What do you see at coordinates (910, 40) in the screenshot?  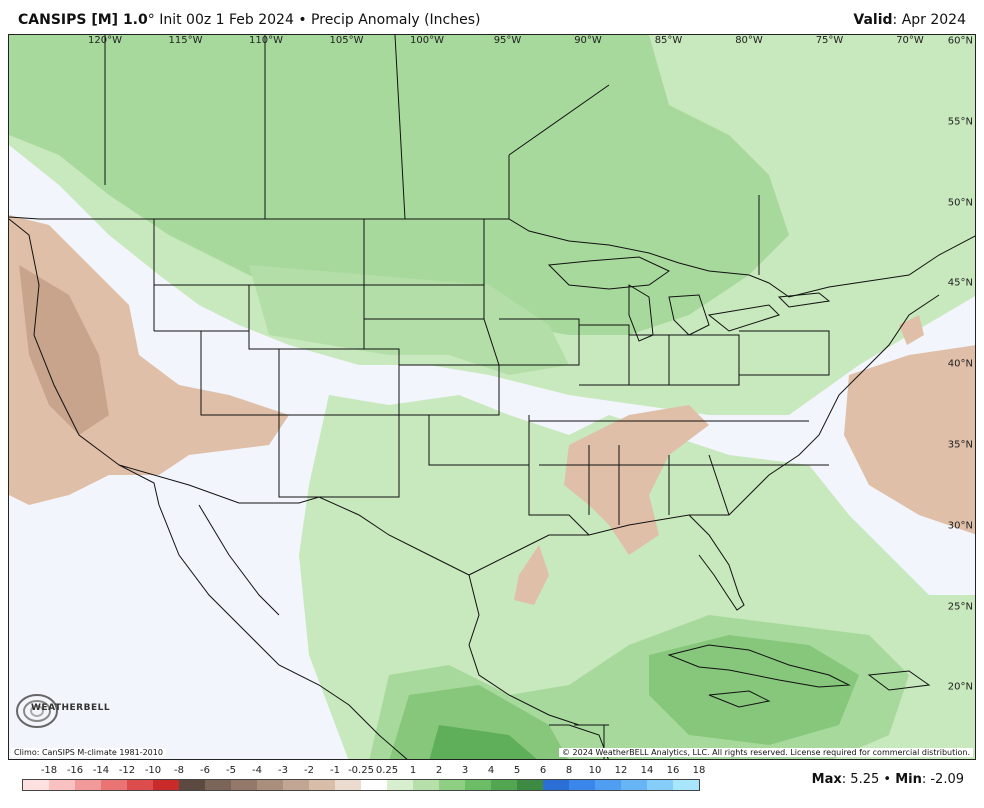 I see `lon-label: 70°W` at bounding box center [910, 40].